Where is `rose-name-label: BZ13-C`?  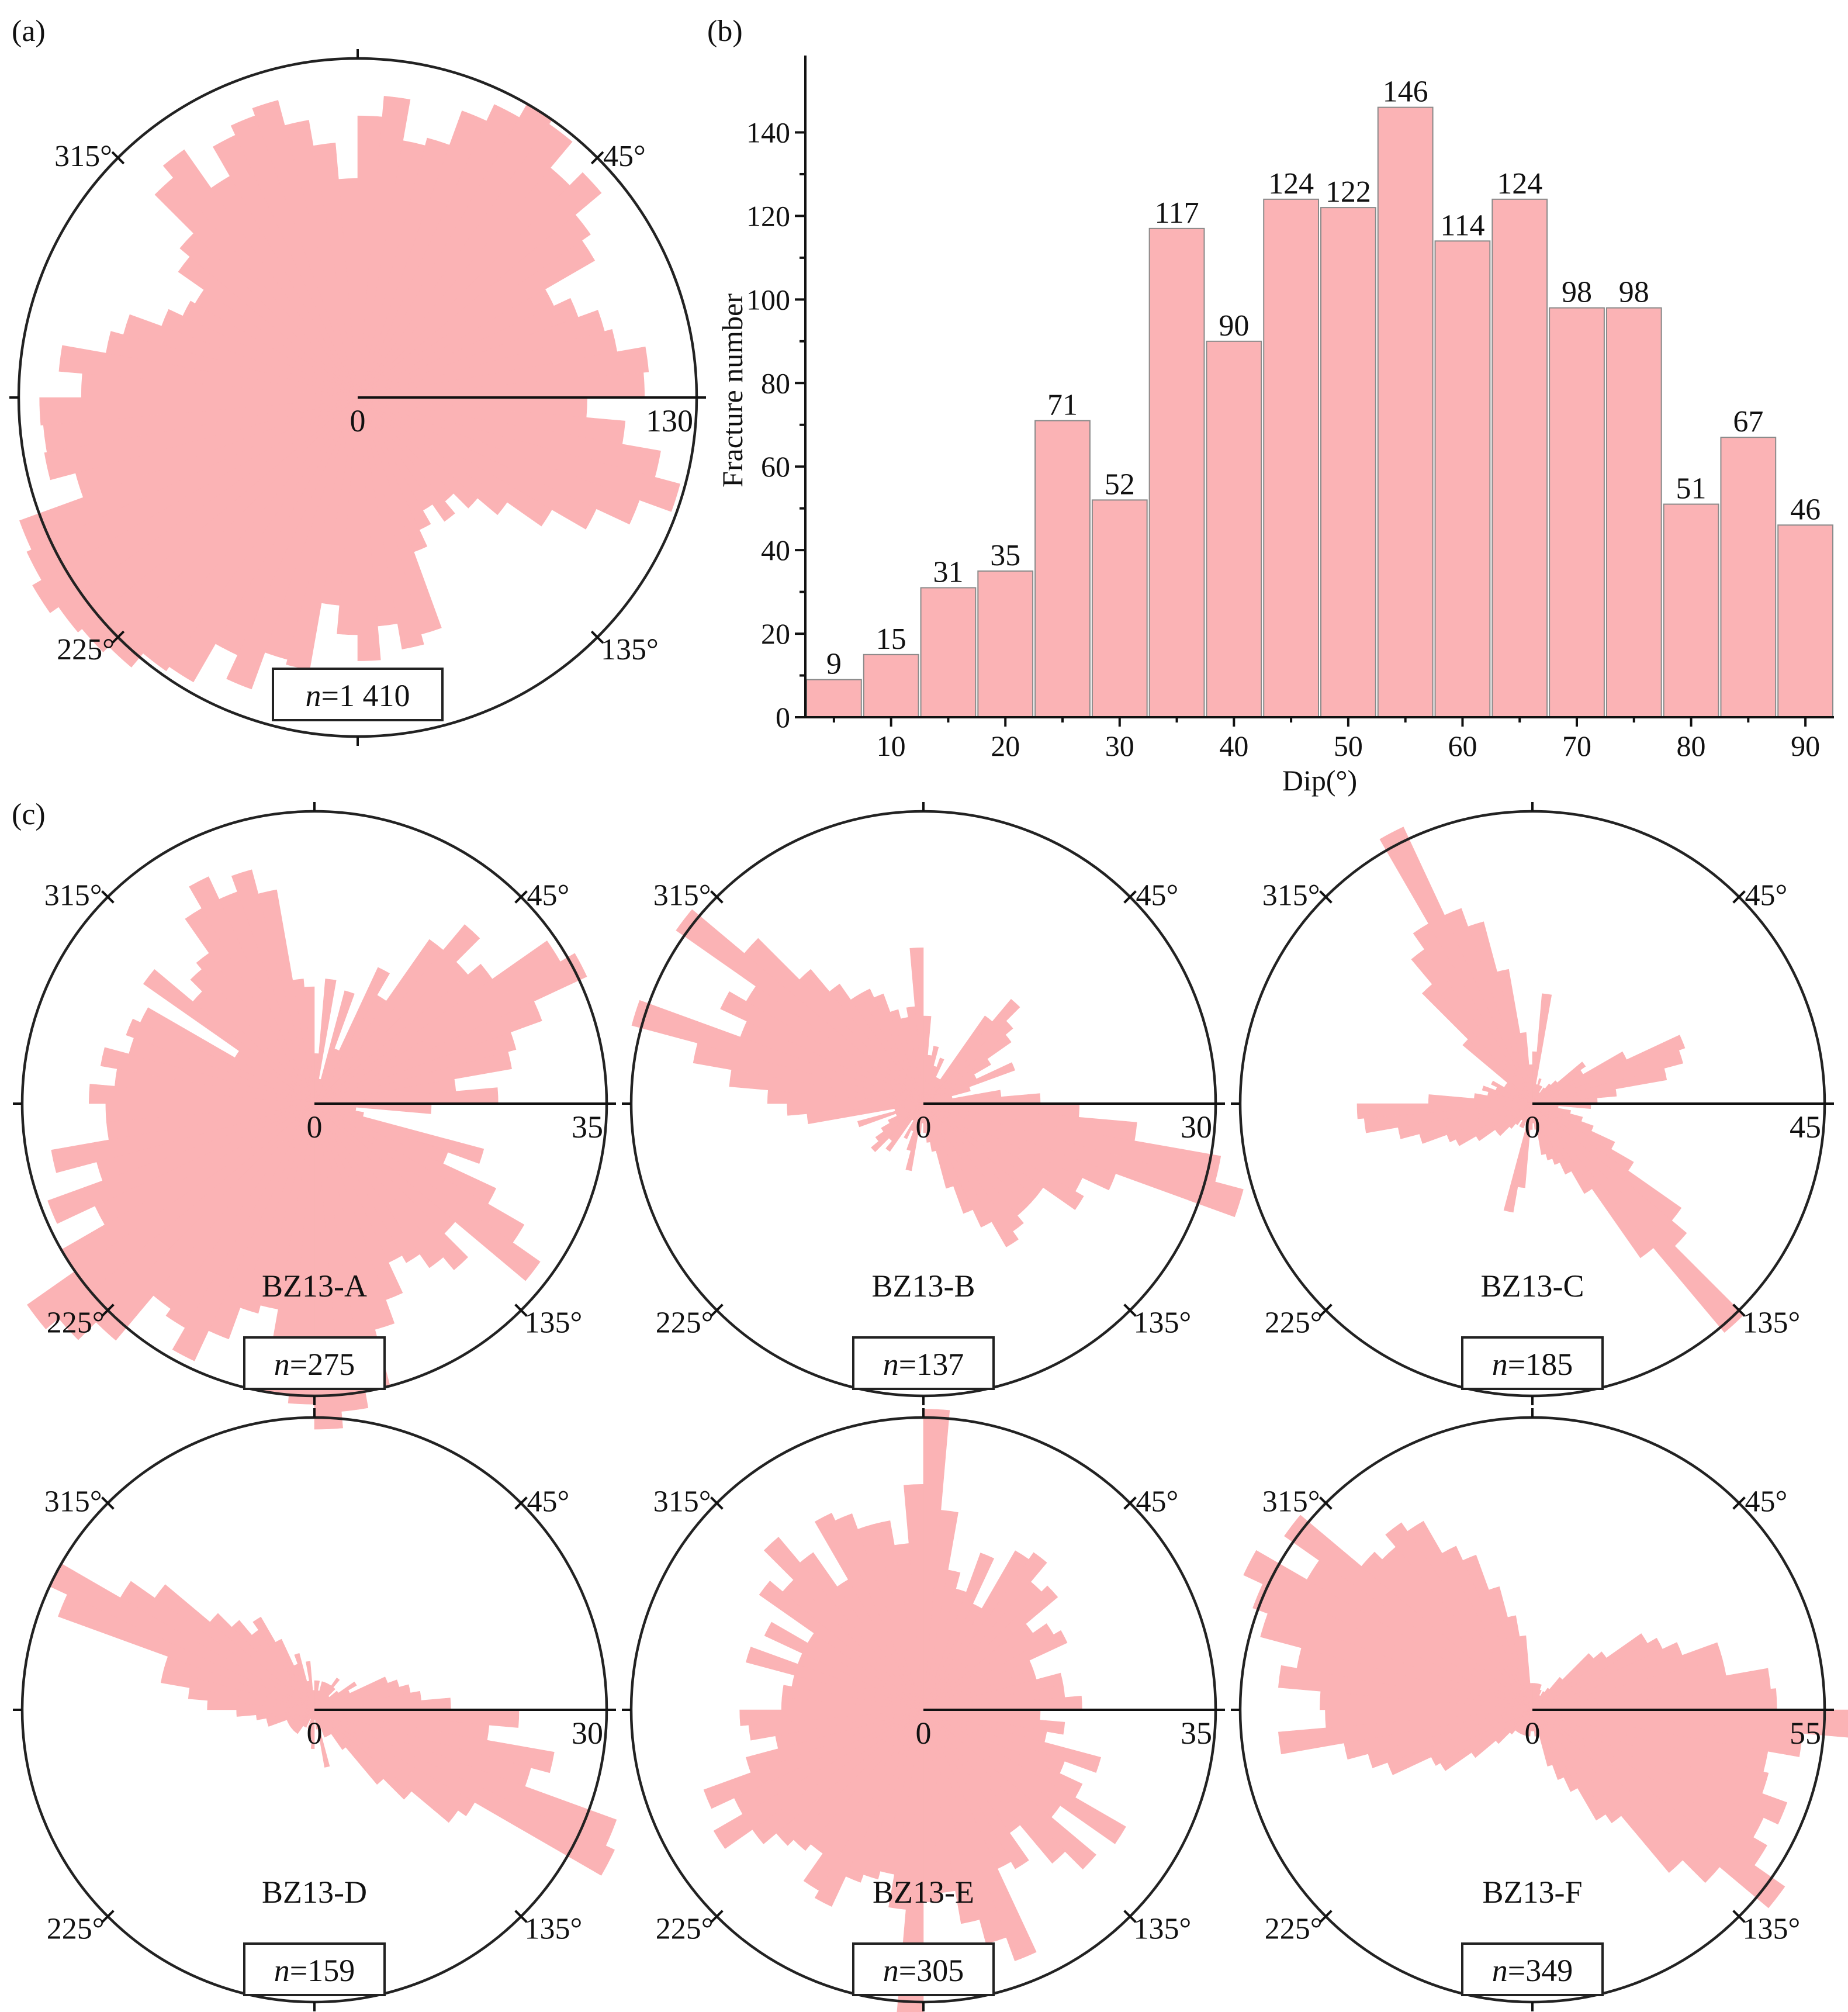
rose-name-label: BZ13-C is located at coordinates (1532, 1286).